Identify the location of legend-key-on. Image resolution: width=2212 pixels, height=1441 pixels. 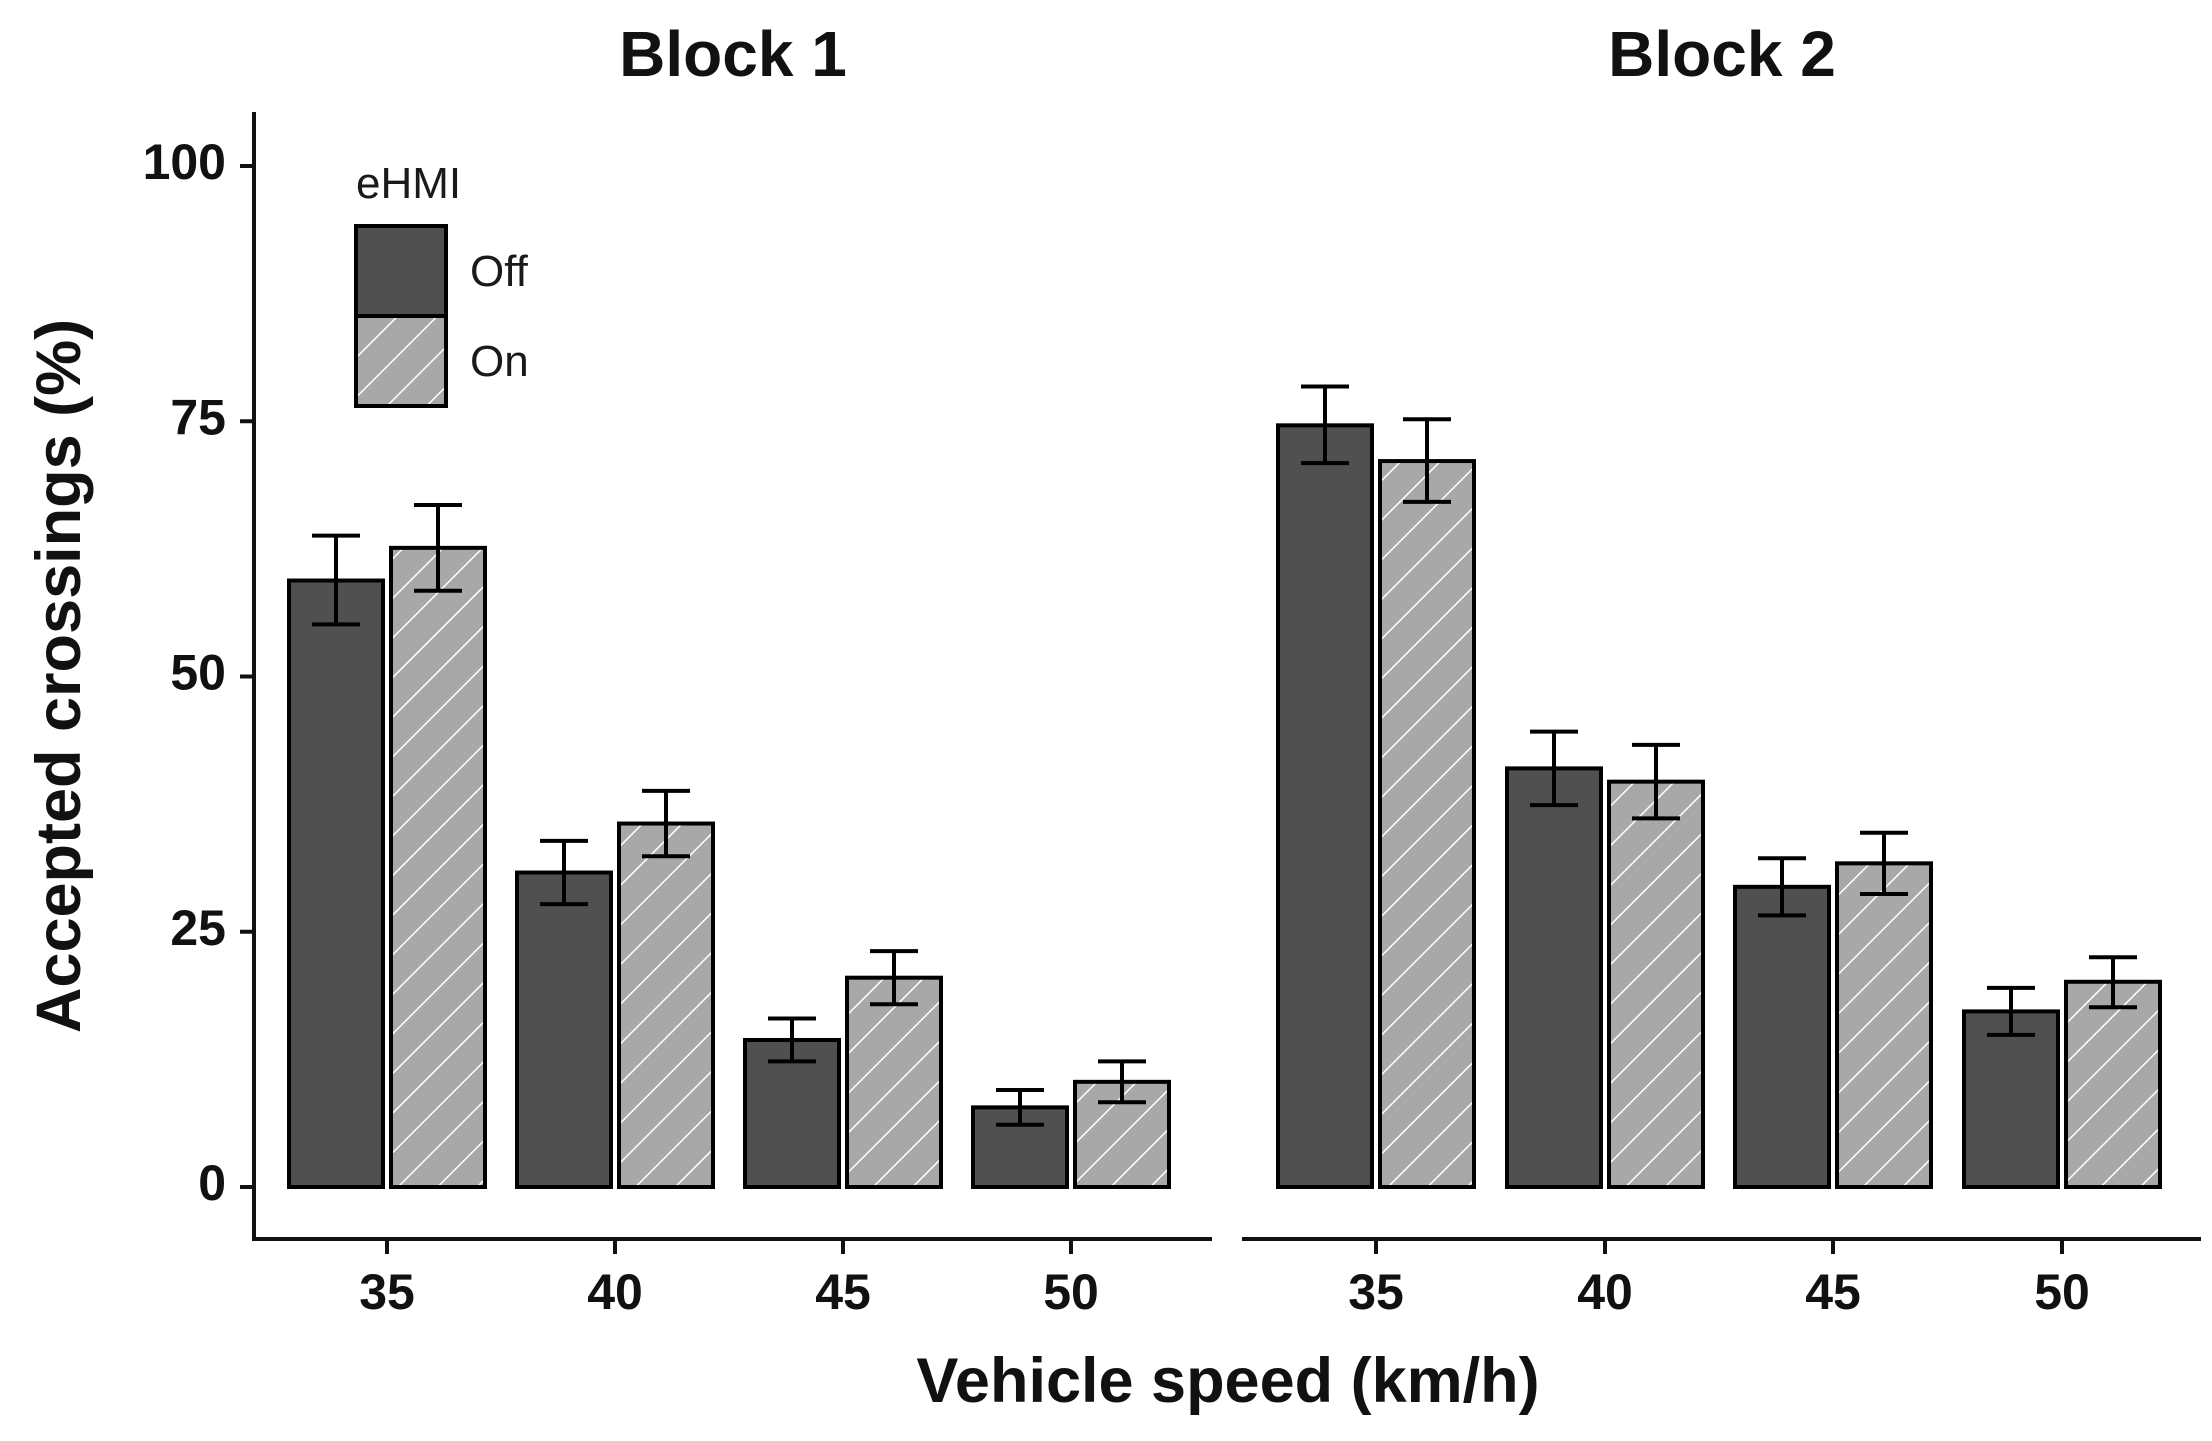
(401, 361).